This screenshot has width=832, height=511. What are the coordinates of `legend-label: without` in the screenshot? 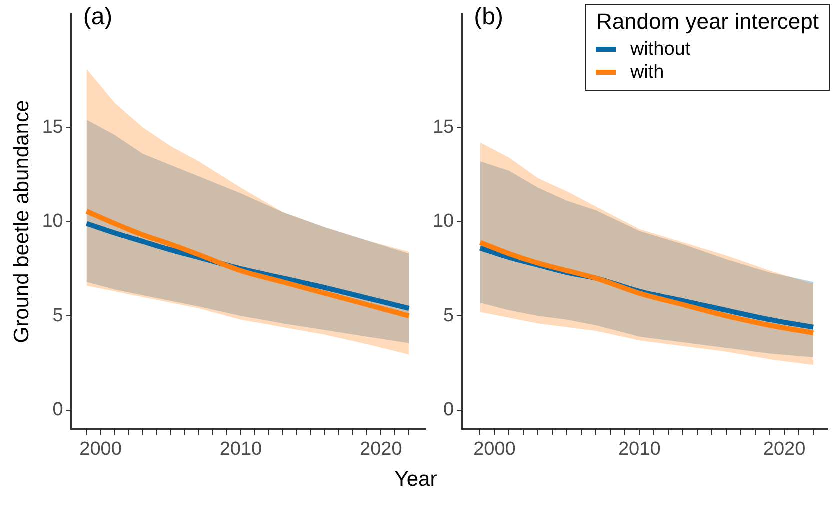 It's located at (660, 49).